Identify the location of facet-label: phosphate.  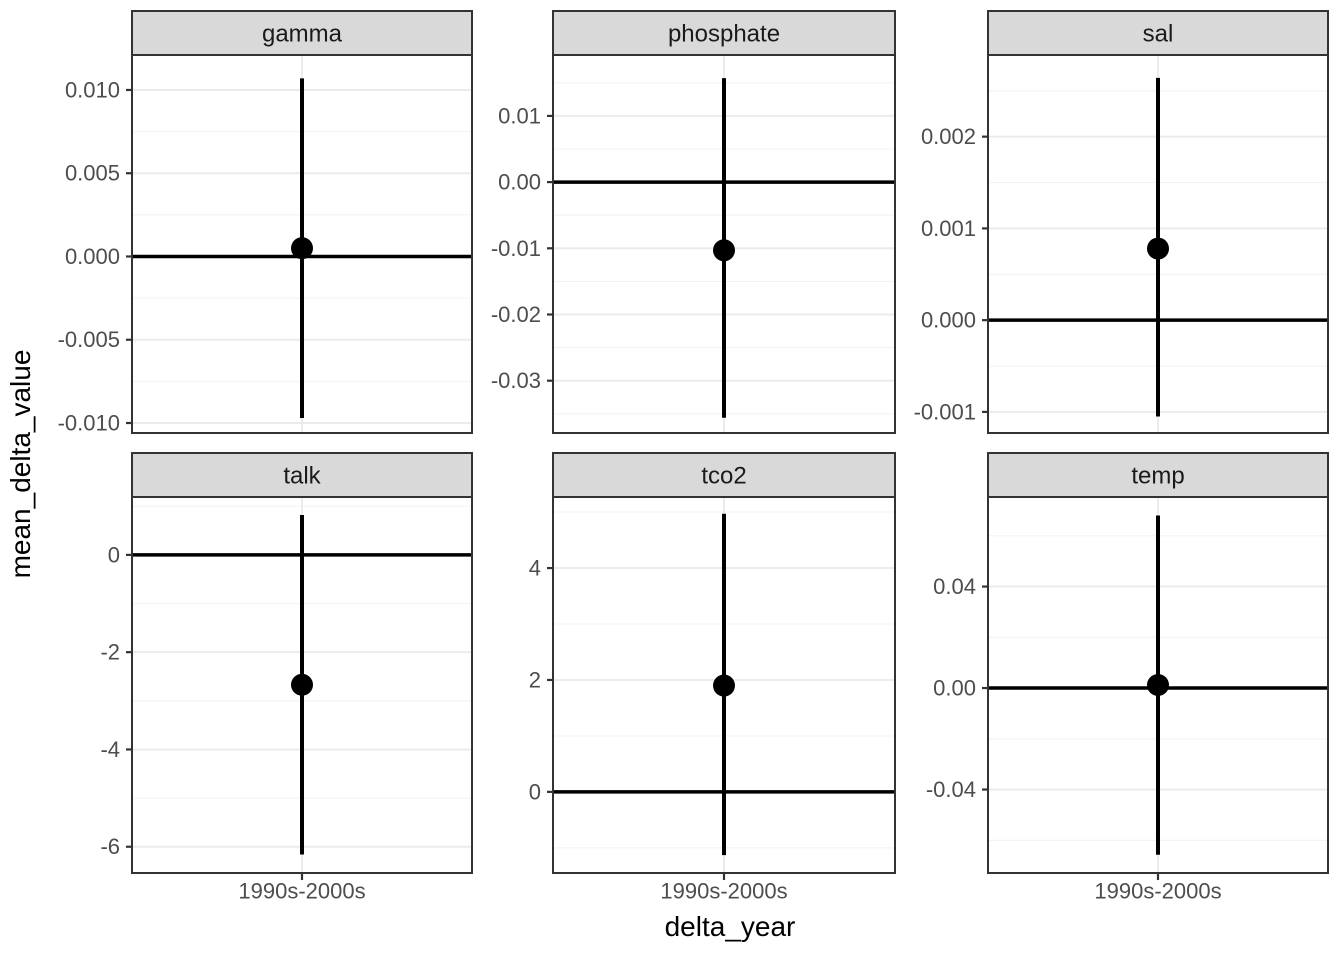
(724, 34).